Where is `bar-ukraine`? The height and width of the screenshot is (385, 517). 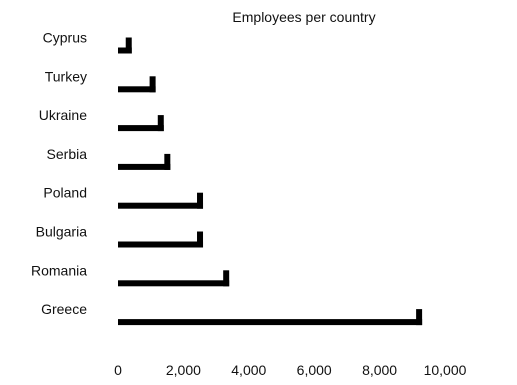 bar-ukraine is located at coordinates (141, 123).